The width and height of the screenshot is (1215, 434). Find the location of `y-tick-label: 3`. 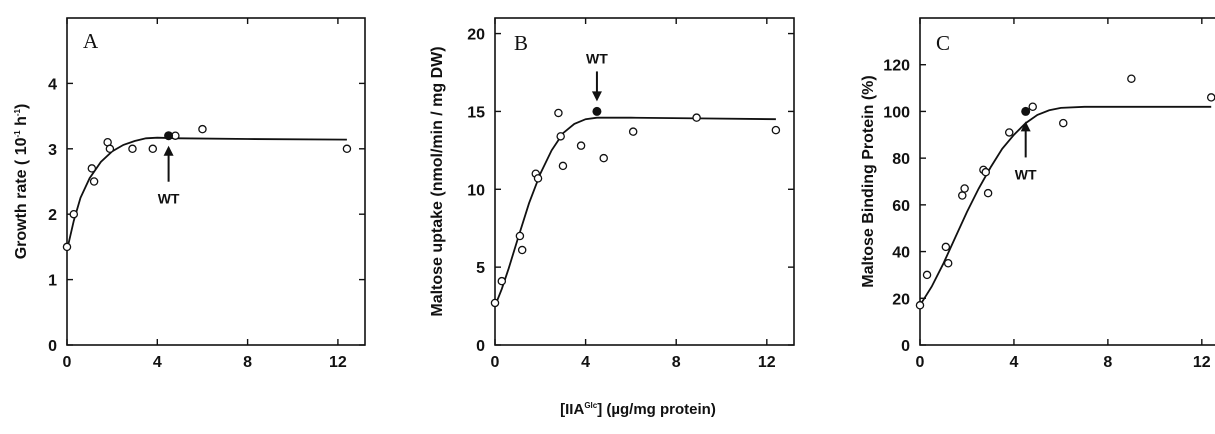

y-tick-label: 3 is located at coordinates (52, 150).